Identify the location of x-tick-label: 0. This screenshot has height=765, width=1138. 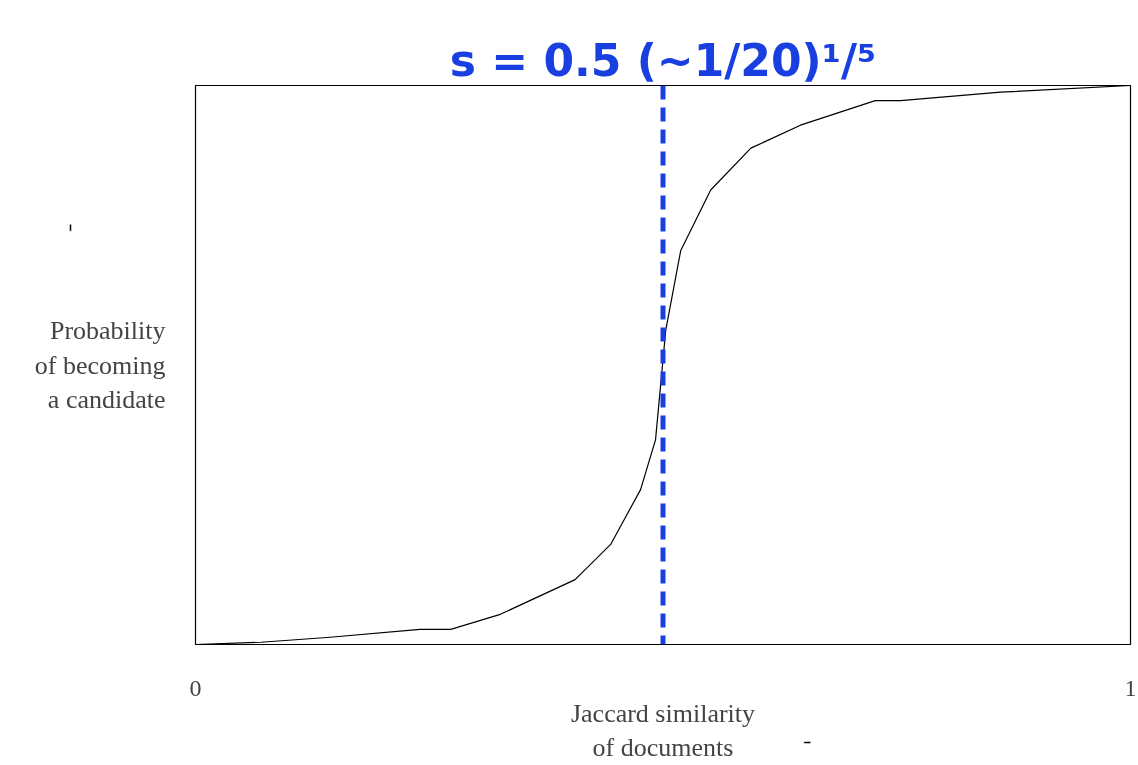
(195, 687).